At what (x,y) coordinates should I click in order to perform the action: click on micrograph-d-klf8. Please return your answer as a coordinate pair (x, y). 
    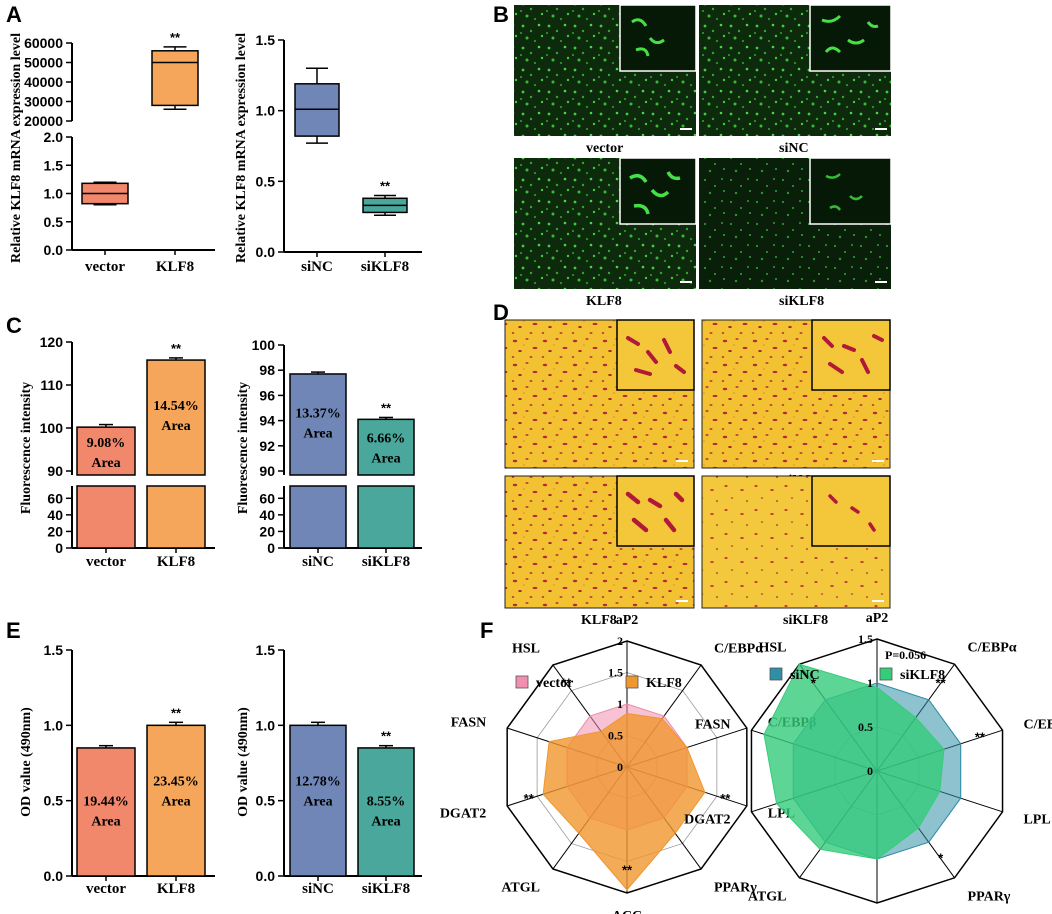
    Looking at the image, I should click on (599, 542).